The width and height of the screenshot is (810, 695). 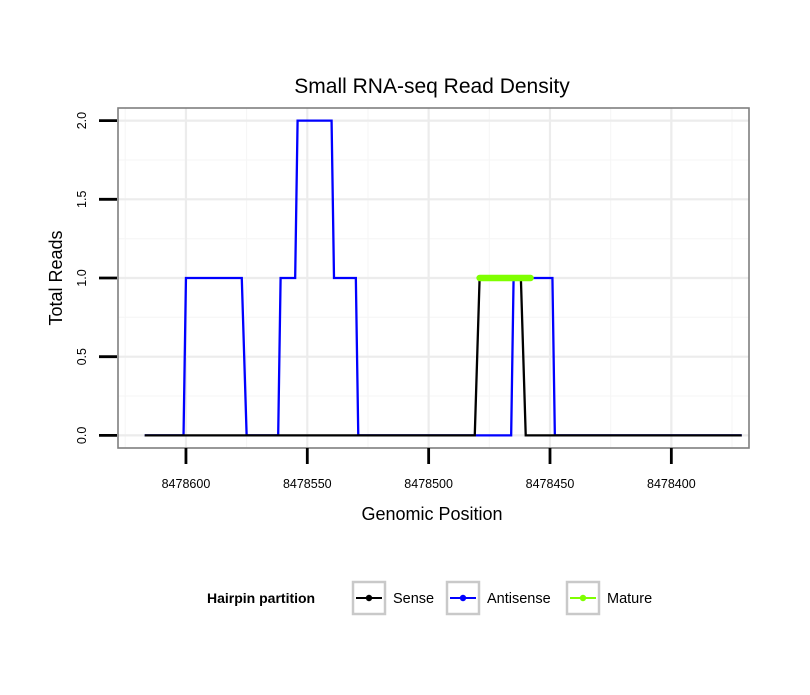 What do you see at coordinates (307, 484) in the screenshot?
I see `x-tick-label: 8478550` at bounding box center [307, 484].